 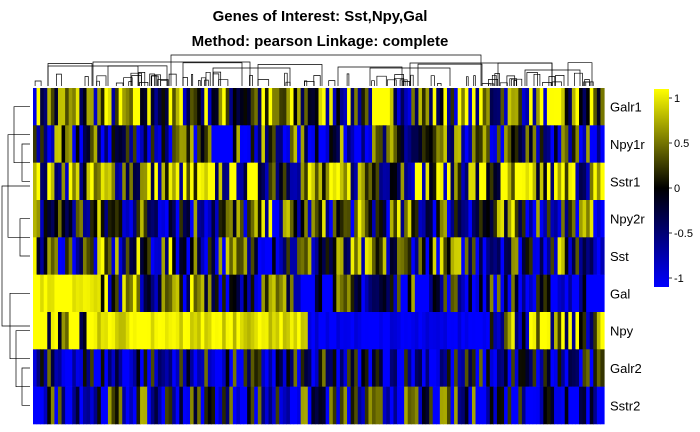 I want to click on row-label: Sstr1, so click(x=625, y=181).